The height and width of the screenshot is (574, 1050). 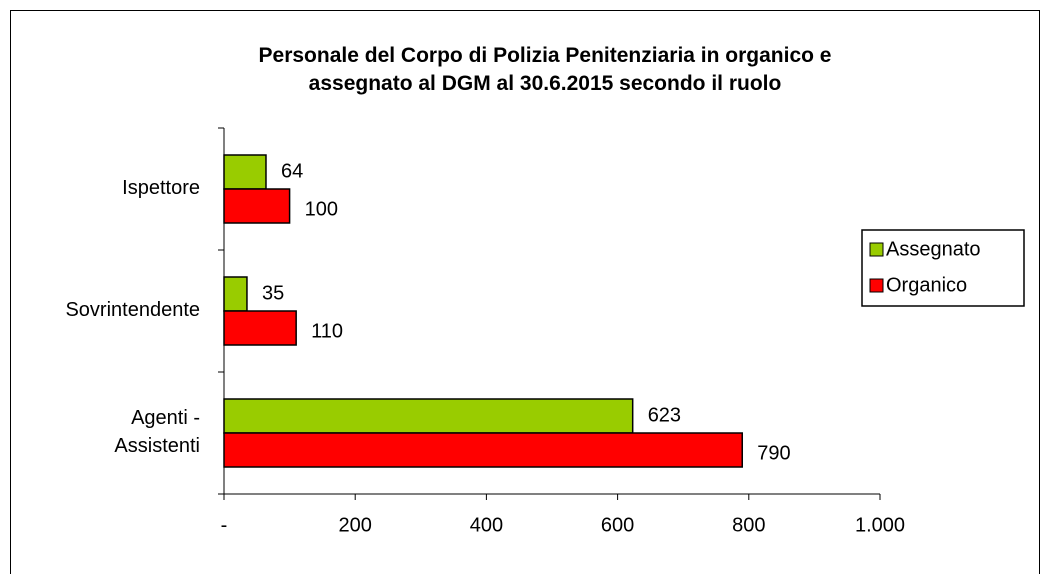 I want to click on value-label: 110, so click(x=327, y=331).